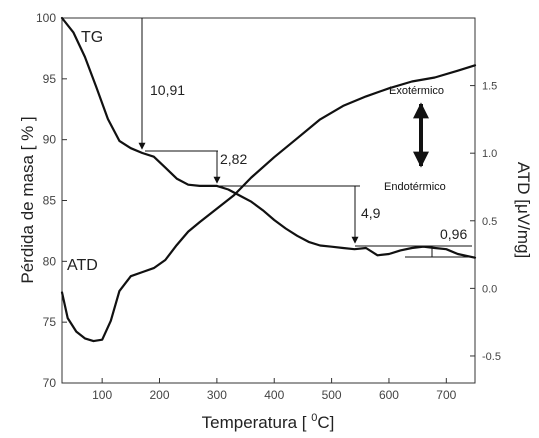 This screenshot has height=438, width=539. What do you see at coordinates (82, 265) in the screenshot?
I see `atd-label: ATD` at bounding box center [82, 265].